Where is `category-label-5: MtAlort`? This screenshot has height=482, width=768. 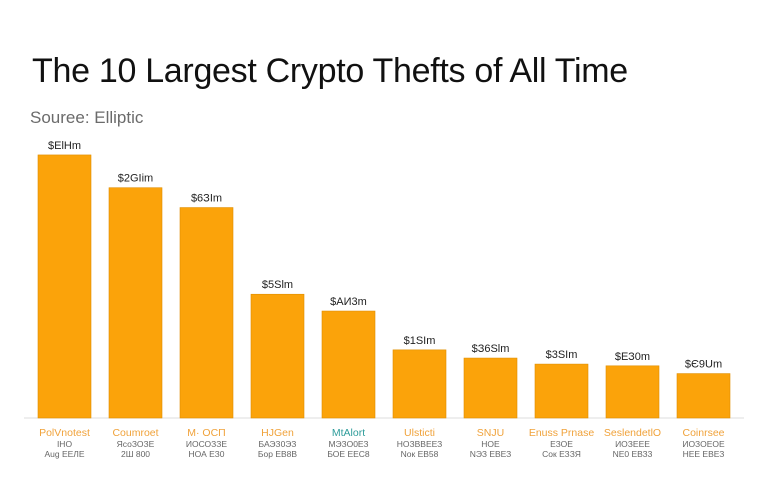
category-label-5: MtAlort is located at coordinates (348, 433).